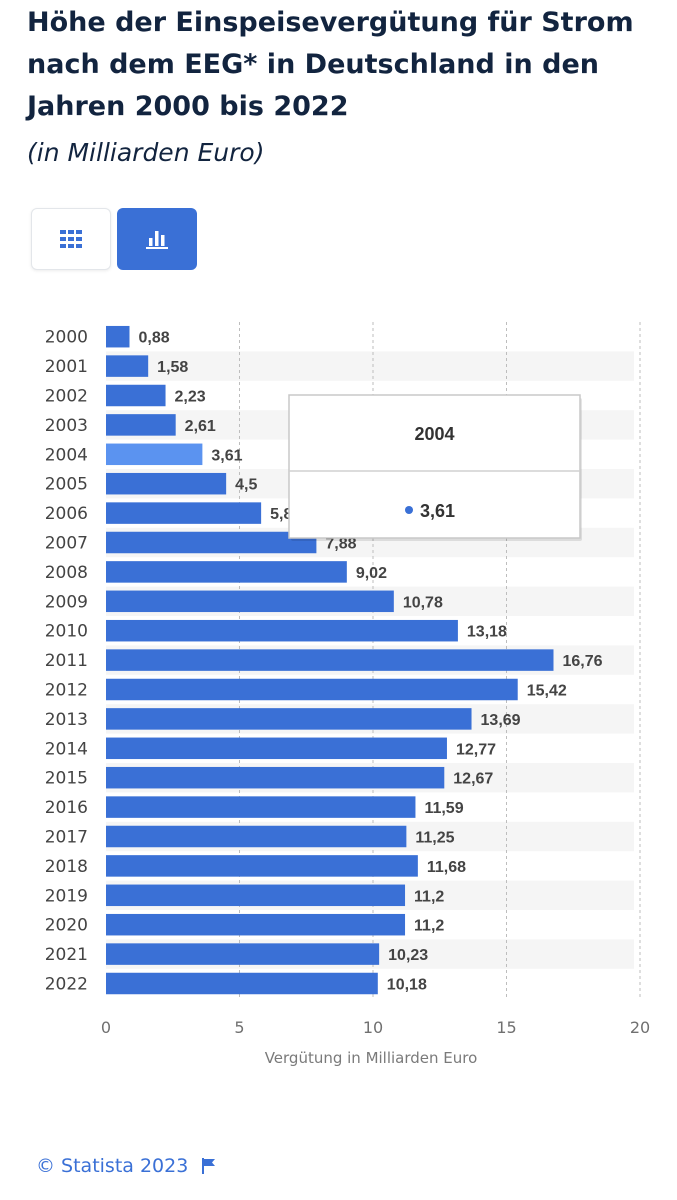 This screenshot has width=677, height=1200. Describe the element at coordinates (66, 661) in the screenshot. I see `y-tick-label: 2011` at that location.